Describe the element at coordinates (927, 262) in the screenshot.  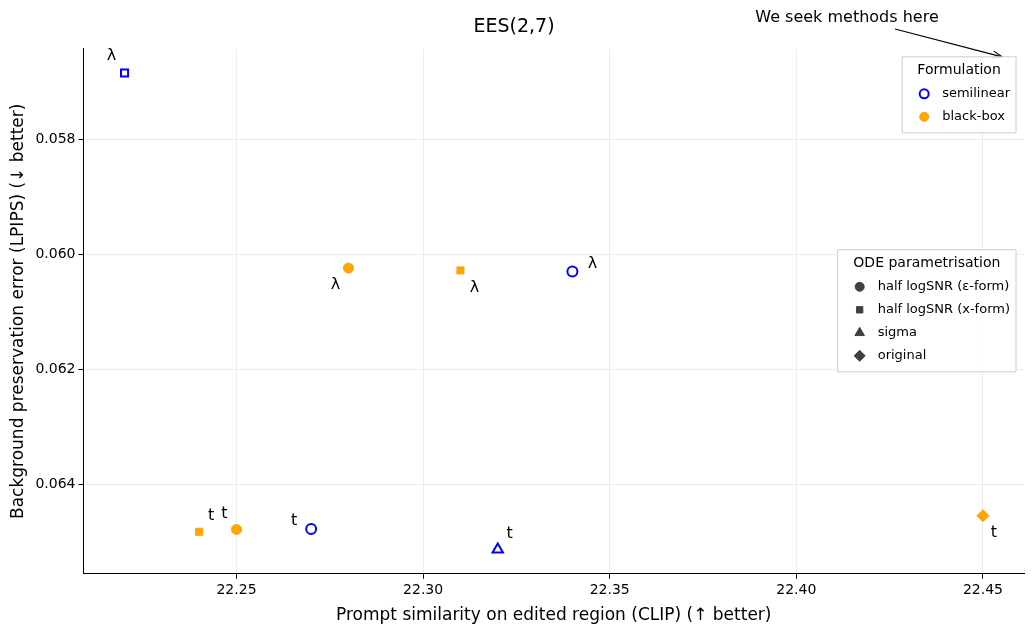
I see `annotation: ODE parametrisation` at that location.